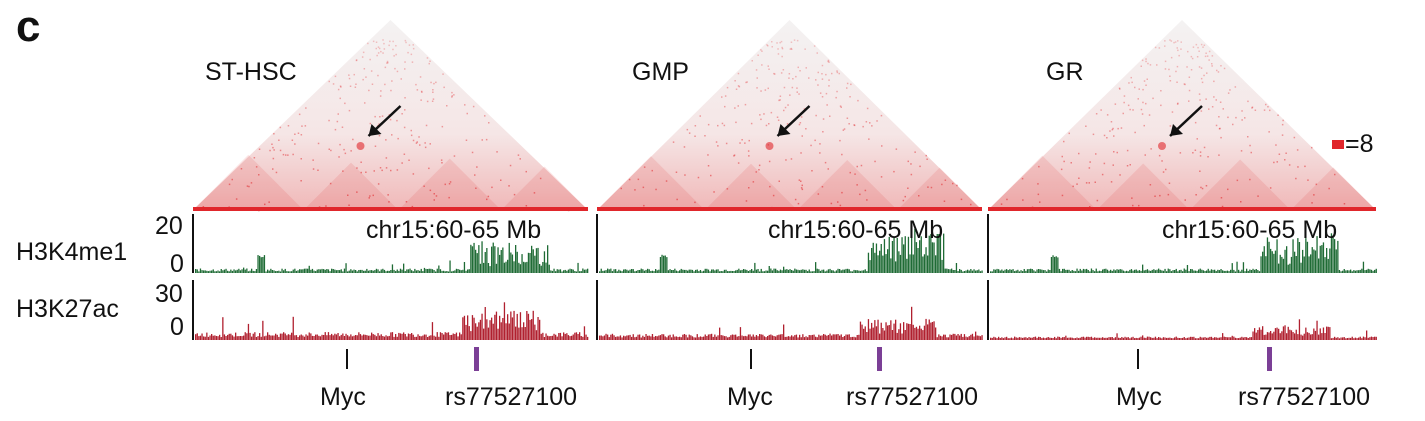  I want to click on h3k27ac-signal-gmp, so click(791, 323).